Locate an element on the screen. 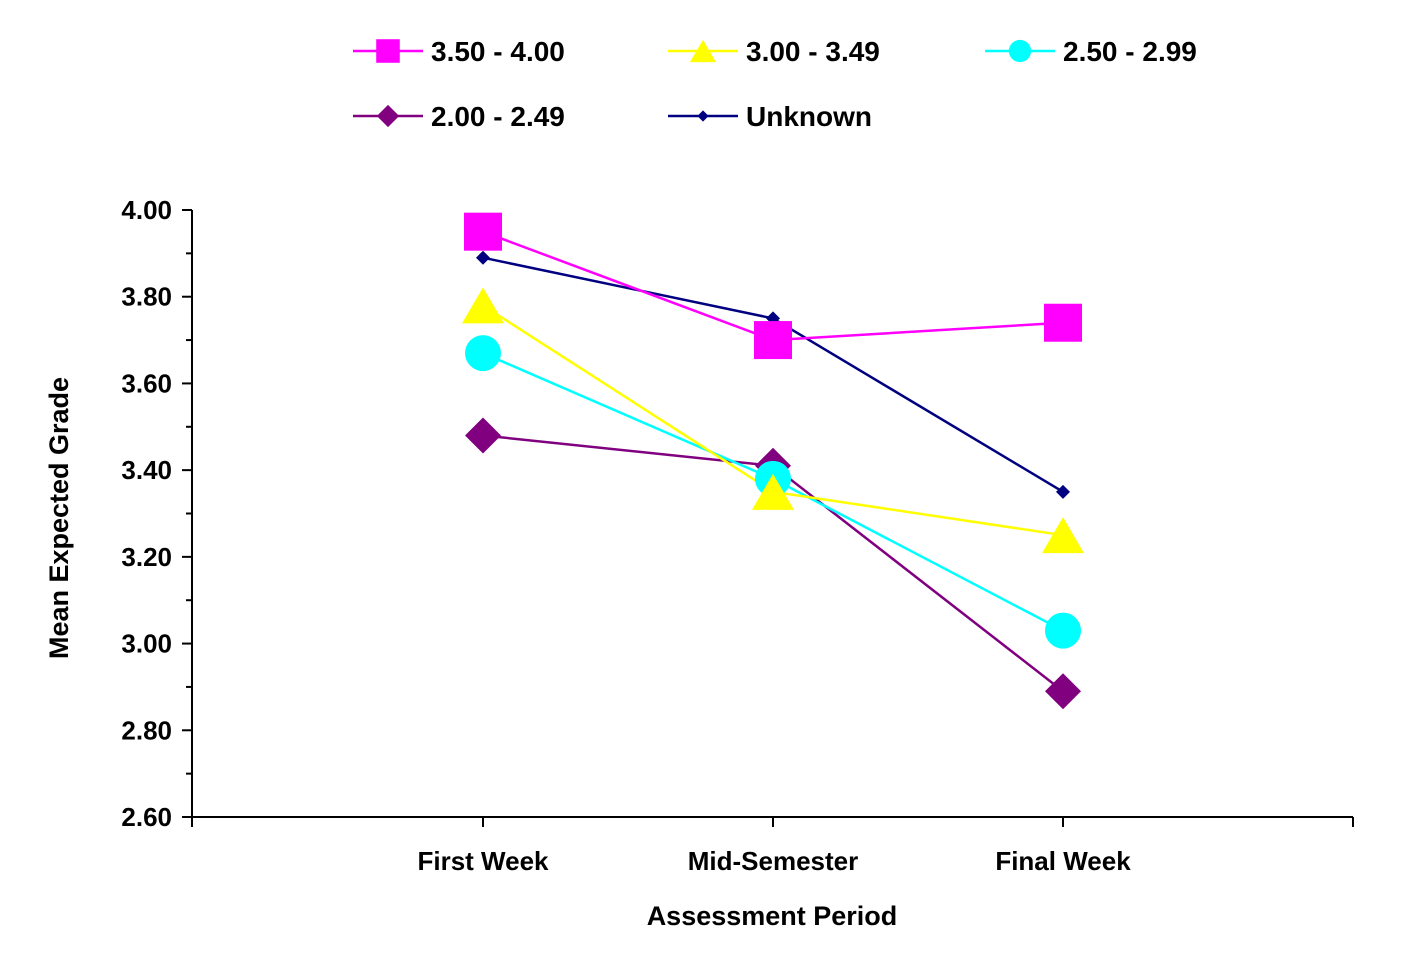 Image resolution: width=1405 pixels, height=962 pixels. y-tick-label: 4.00 is located at coordinates (146, 210).